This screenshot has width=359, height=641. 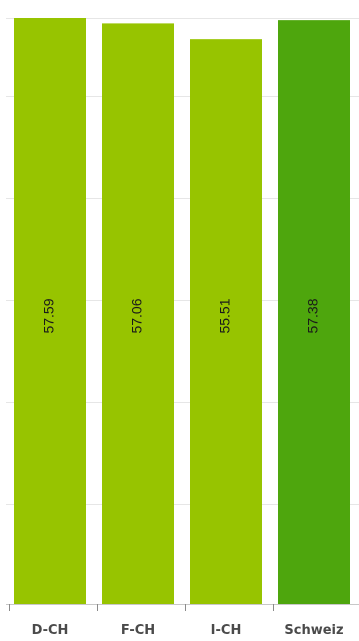 I want to click on value-labels: 57.59 57.06 55.51 57.38, so click(x=181, y=315).